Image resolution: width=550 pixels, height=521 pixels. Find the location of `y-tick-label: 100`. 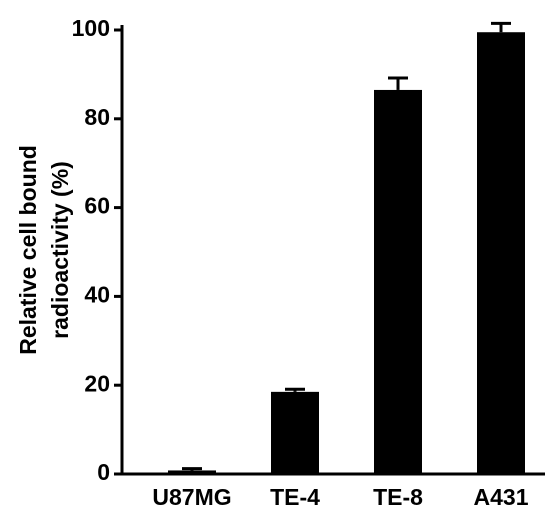

y-tick-label: 100 is located at coordinates (91, 28).